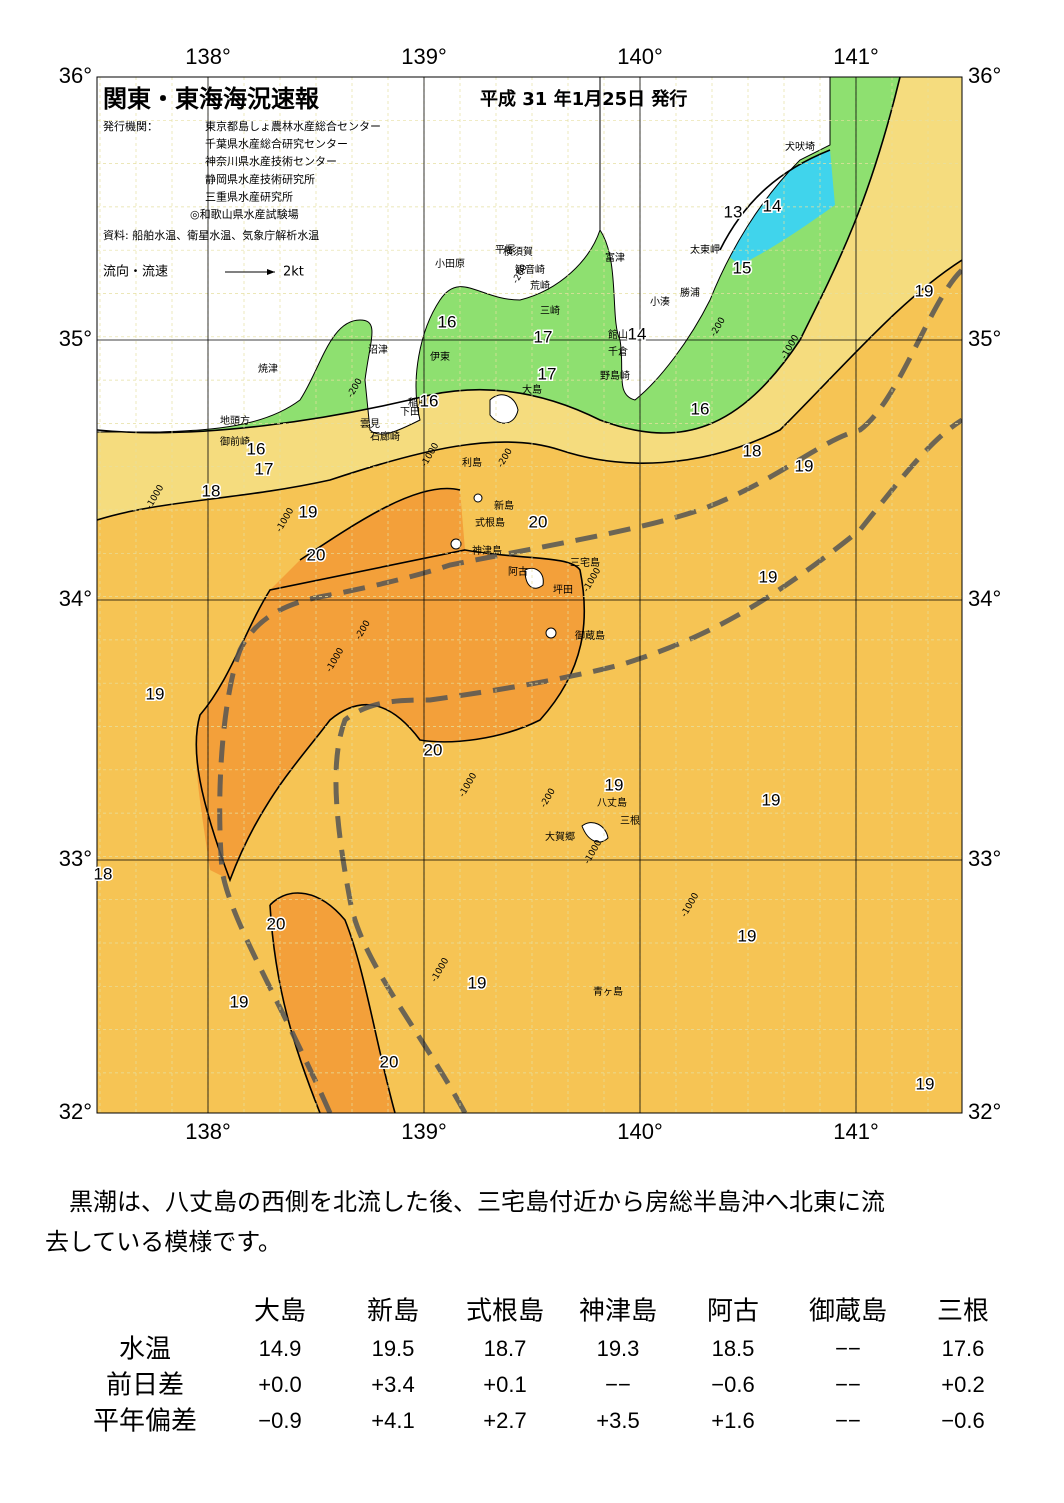 The width and height of the screenshot is (1064, 1503). I want to click on issuer: 千葉県水産総合研究センター, so click(276, 144).